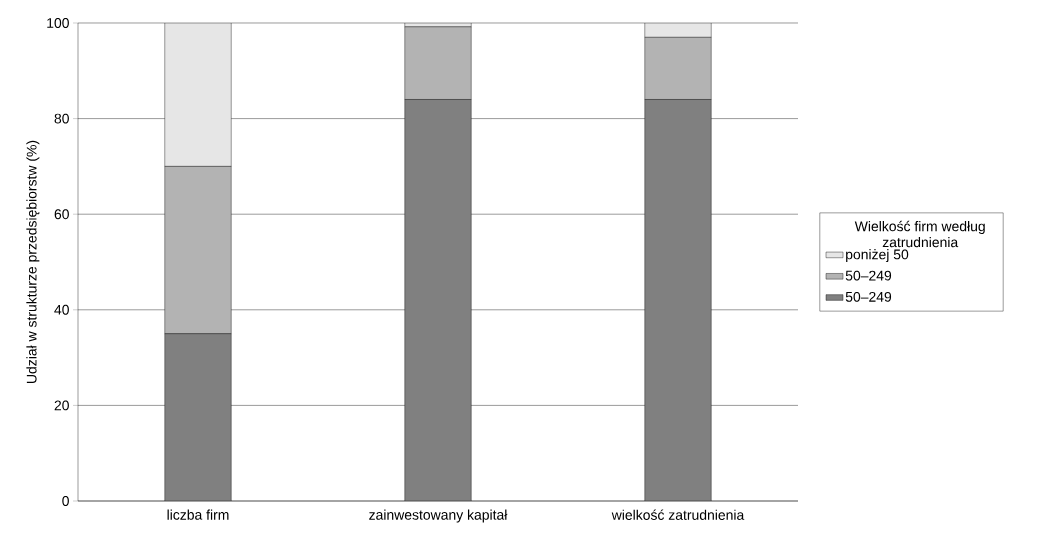  I want to click on x-tick-label: wielkość zatrudnienia, so click(678, 514).